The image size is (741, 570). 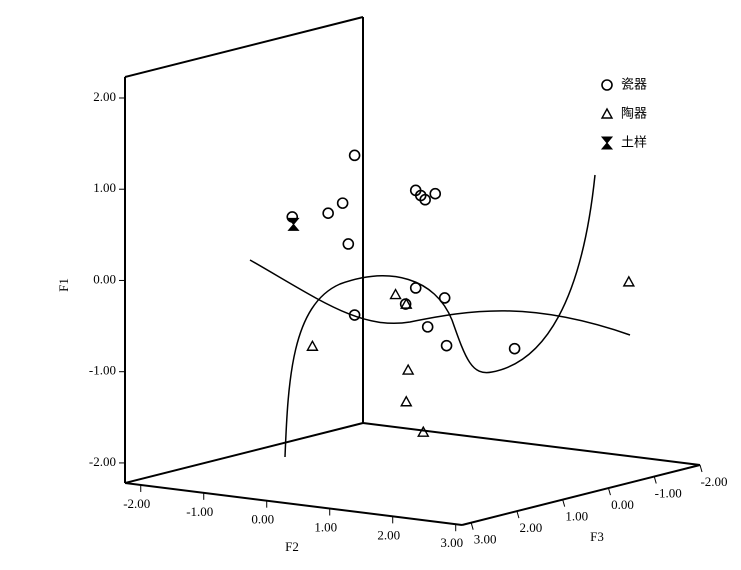 I want to click on x-tick-label: -2.00, so click(x=136, y=503).